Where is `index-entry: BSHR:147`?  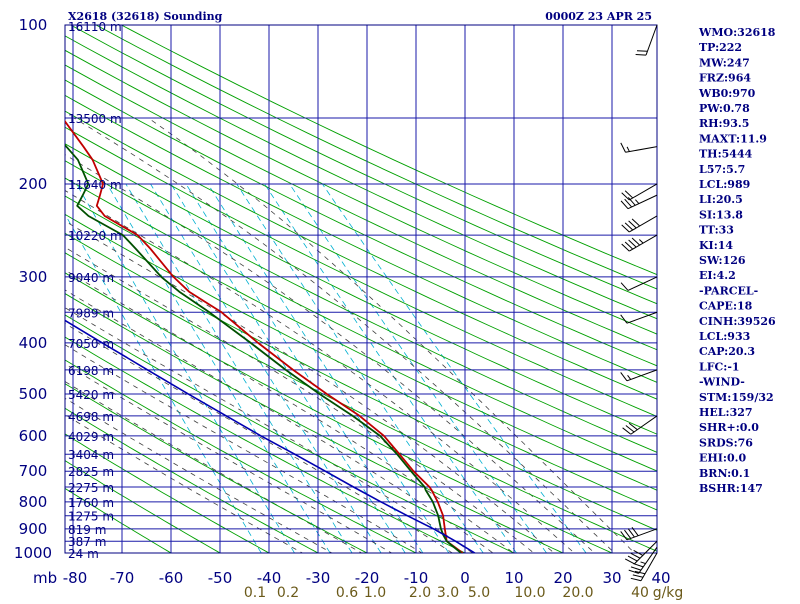
index-entry: BSHR:147 is located at coordinates (731, 488).